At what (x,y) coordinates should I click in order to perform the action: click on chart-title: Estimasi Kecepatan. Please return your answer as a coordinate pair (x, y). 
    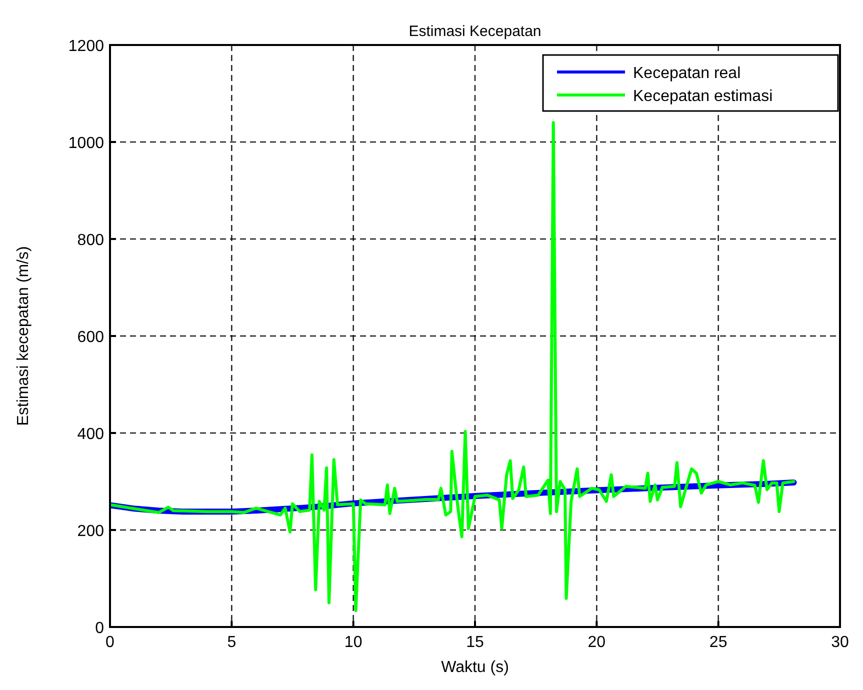
    Looking at the image, I should click on (475, 31).